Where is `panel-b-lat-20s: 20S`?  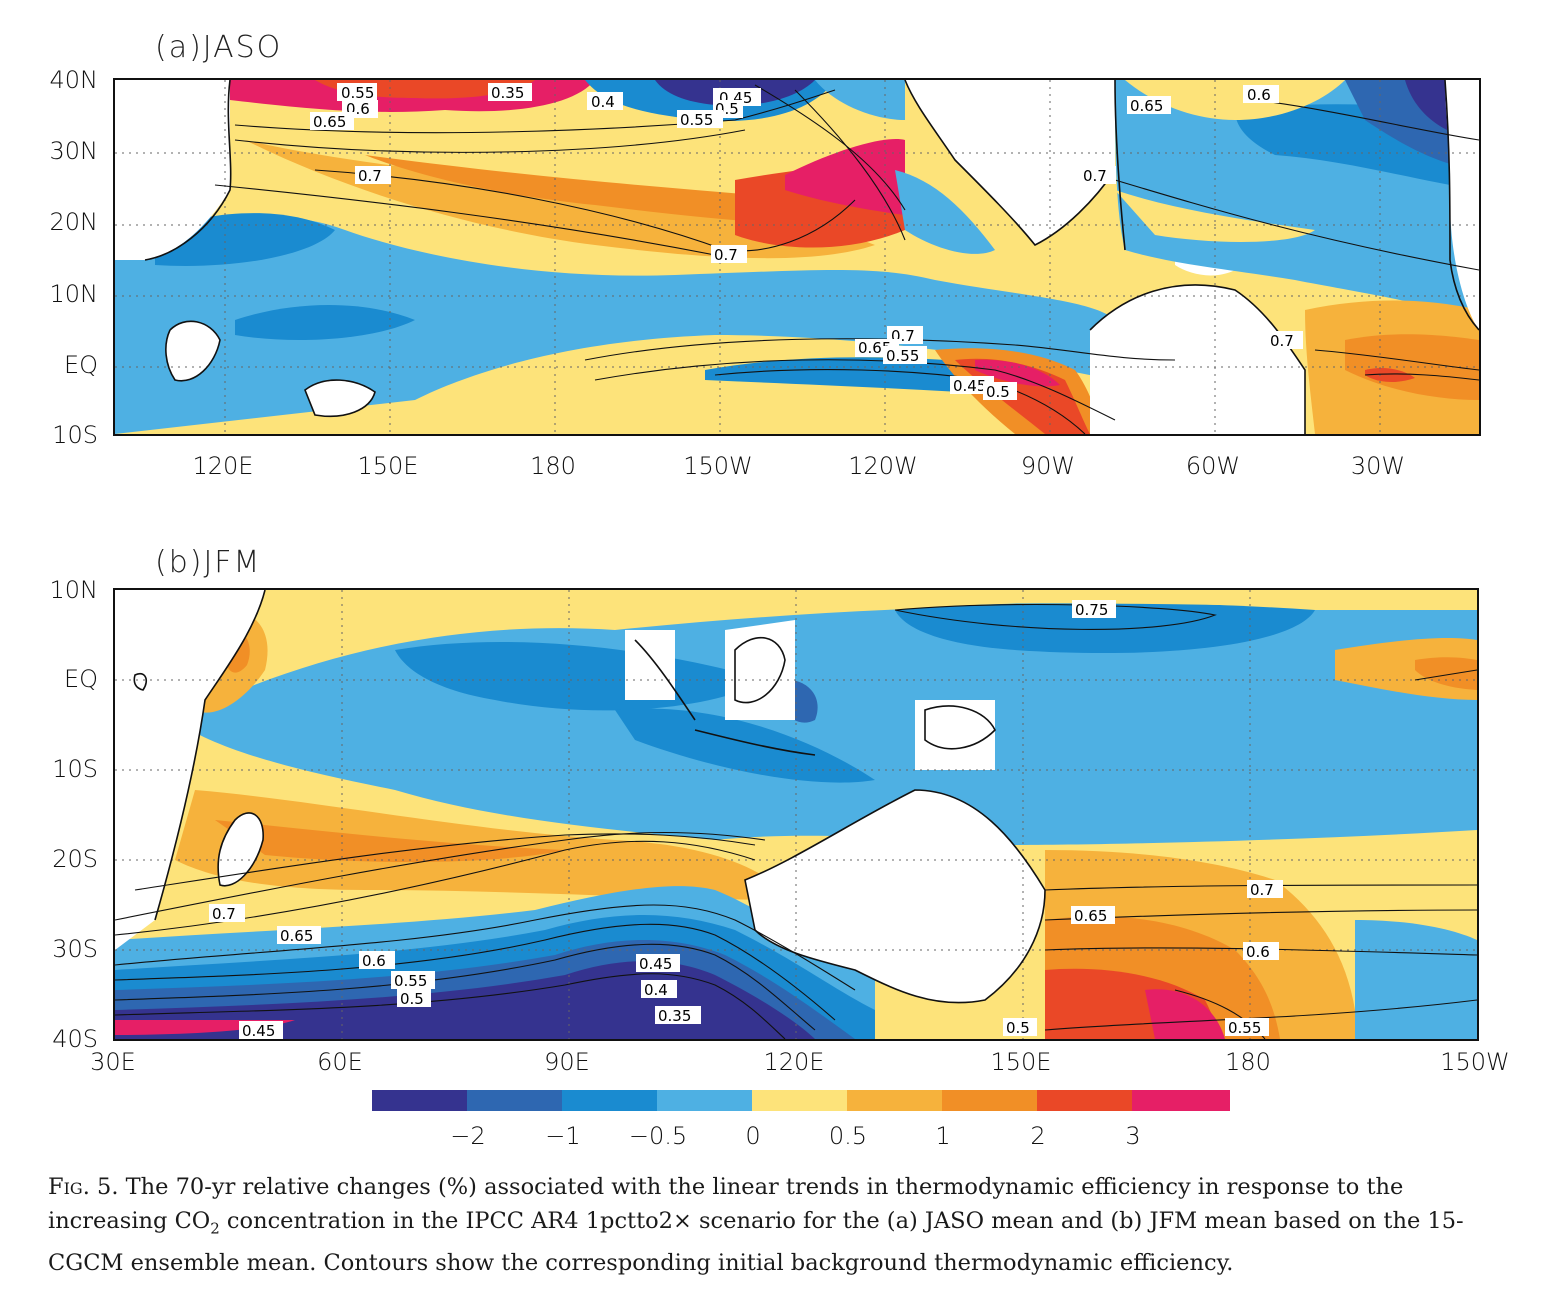
panel-b-lat-20s: 20S is located at coordinates (75, 859).